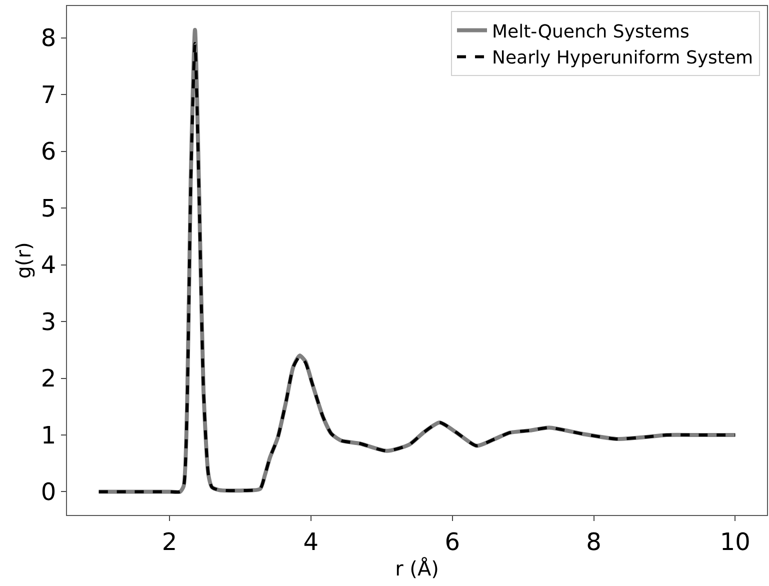  I want to click on y-tick-label: 7, so click(48, 94).